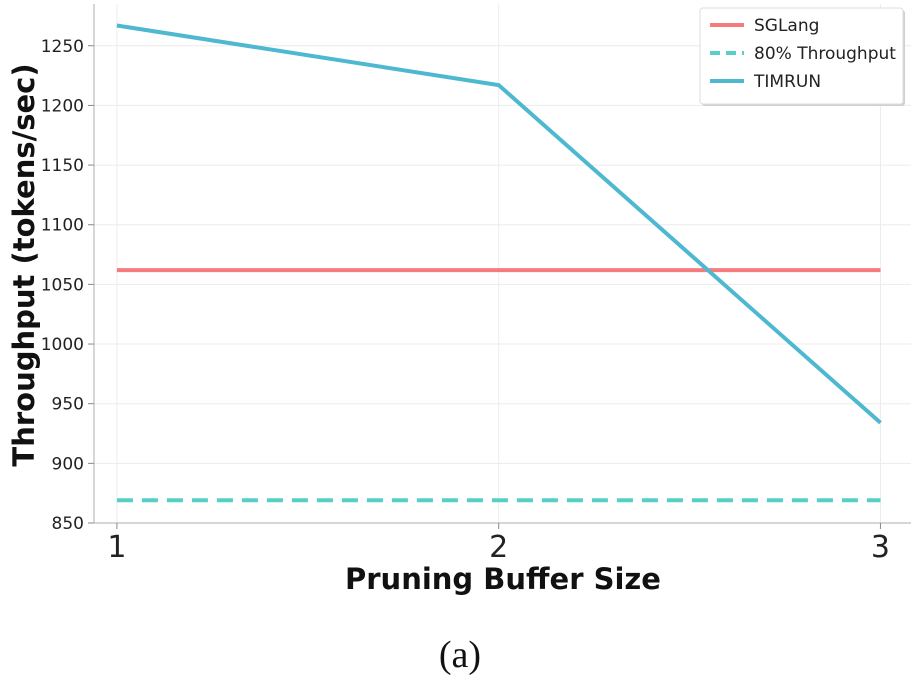 The width and height of the screenshot is (916, 690). Describe the element at coordinates (786, 26) in the screenshot. I see `legend-label: SGLang` at that location.